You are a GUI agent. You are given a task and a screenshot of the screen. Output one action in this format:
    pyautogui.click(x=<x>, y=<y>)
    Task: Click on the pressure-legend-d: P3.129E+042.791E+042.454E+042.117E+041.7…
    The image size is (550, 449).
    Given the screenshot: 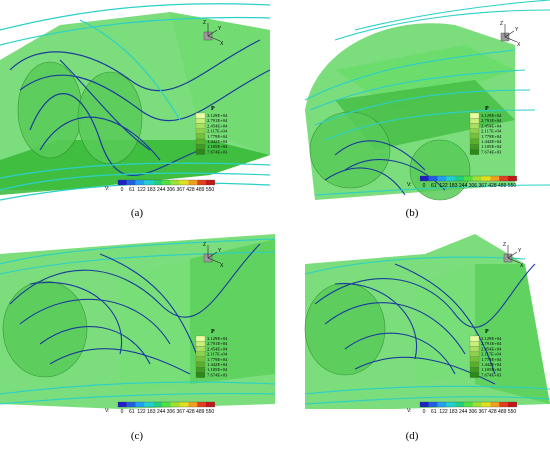 What is the action you would take?
    pyautogui.click(x=485, y=353)
    